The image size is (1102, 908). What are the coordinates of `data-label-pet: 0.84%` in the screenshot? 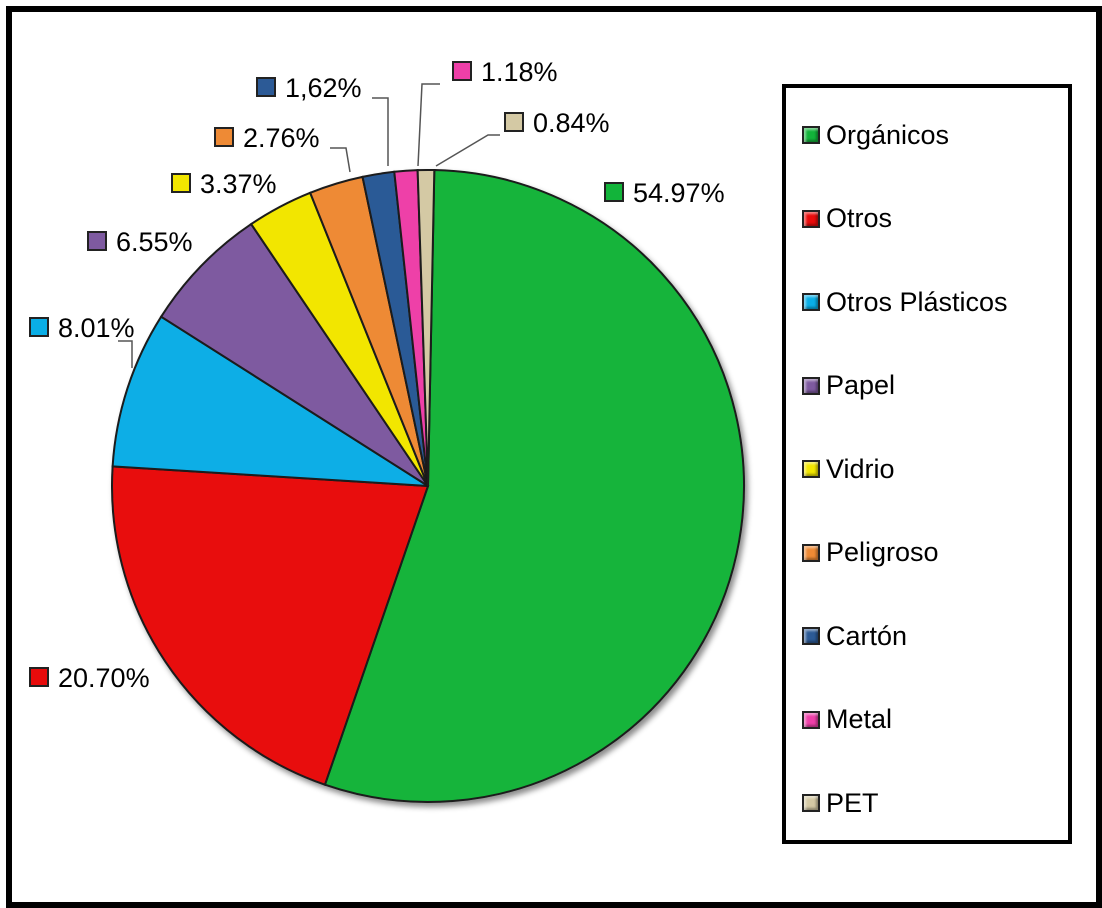 It's located at (557, 123).